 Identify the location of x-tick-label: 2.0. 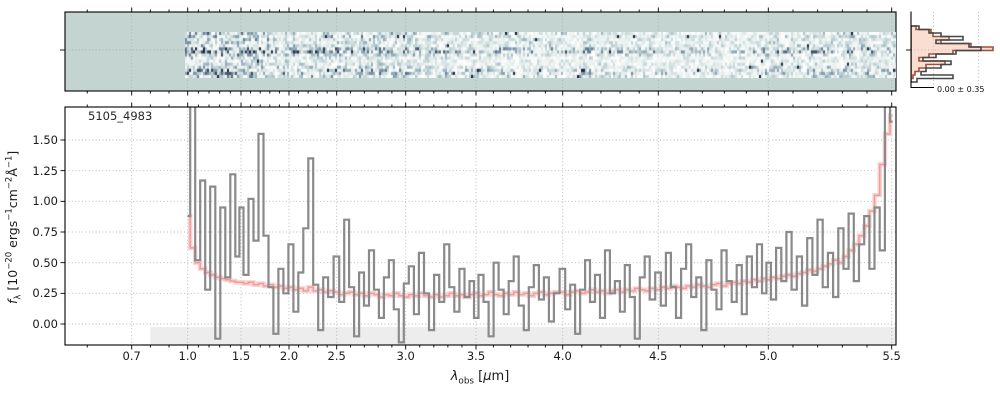
(289, 356).